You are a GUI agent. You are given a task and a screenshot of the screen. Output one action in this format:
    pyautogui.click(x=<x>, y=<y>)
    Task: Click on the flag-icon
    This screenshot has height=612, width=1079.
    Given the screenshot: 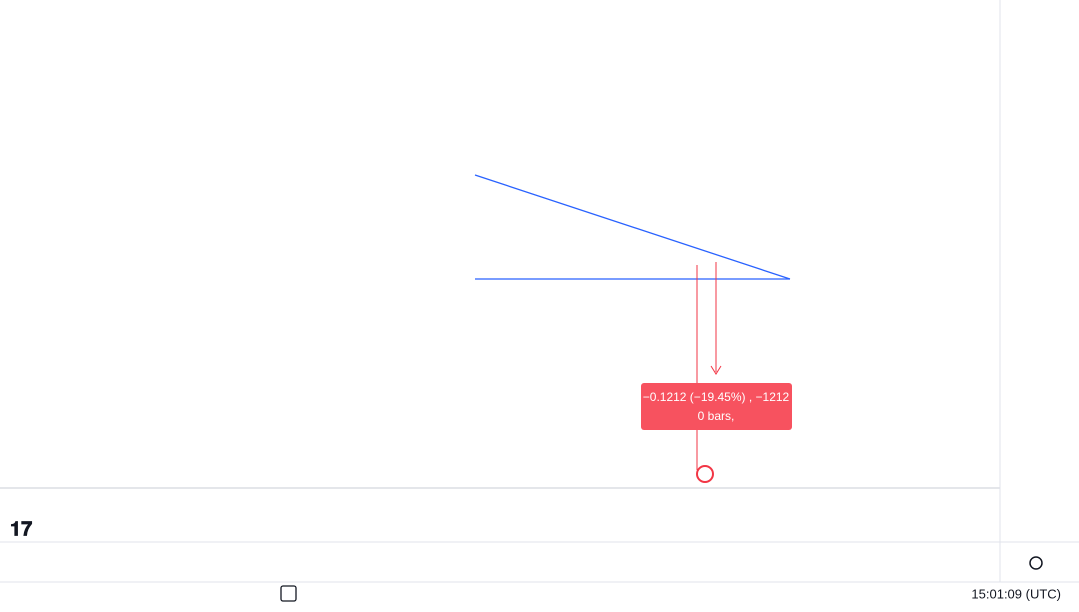 What is the action you would take?
    pyautogui.click(x=705, y=474)
    